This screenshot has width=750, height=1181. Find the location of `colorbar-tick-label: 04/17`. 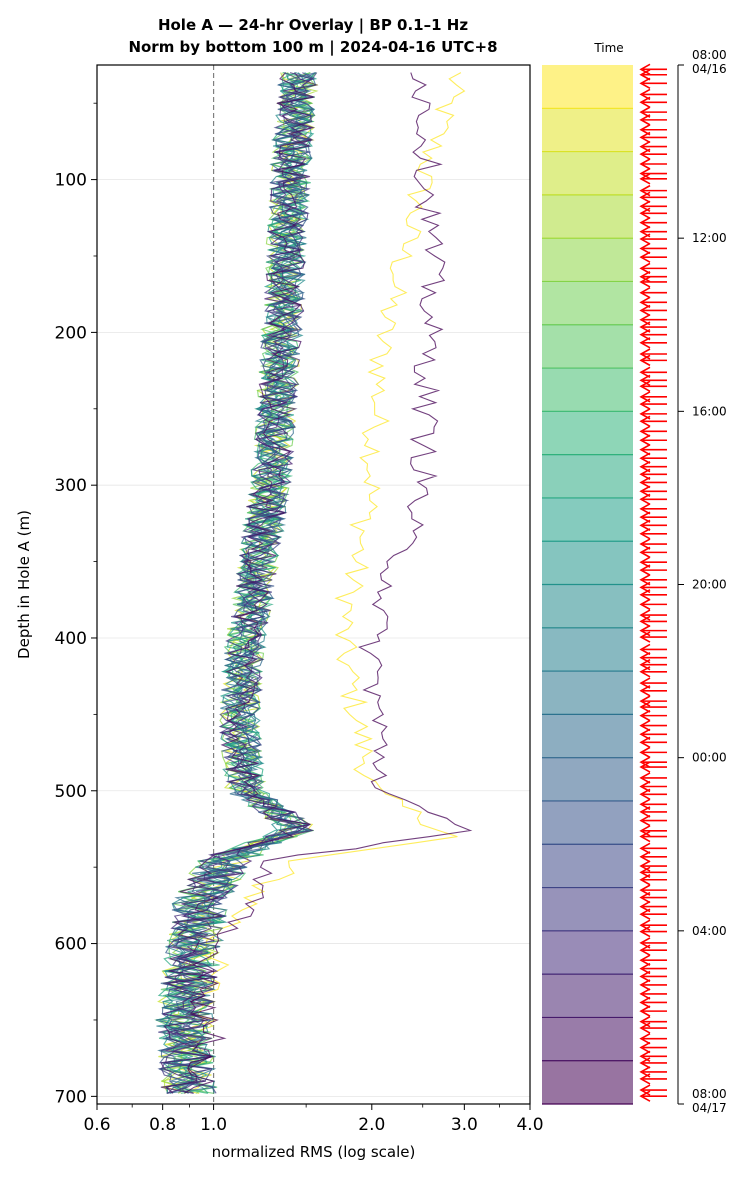

colorbar-tick-label: 04/17 is located at coordinates (709, 1108).